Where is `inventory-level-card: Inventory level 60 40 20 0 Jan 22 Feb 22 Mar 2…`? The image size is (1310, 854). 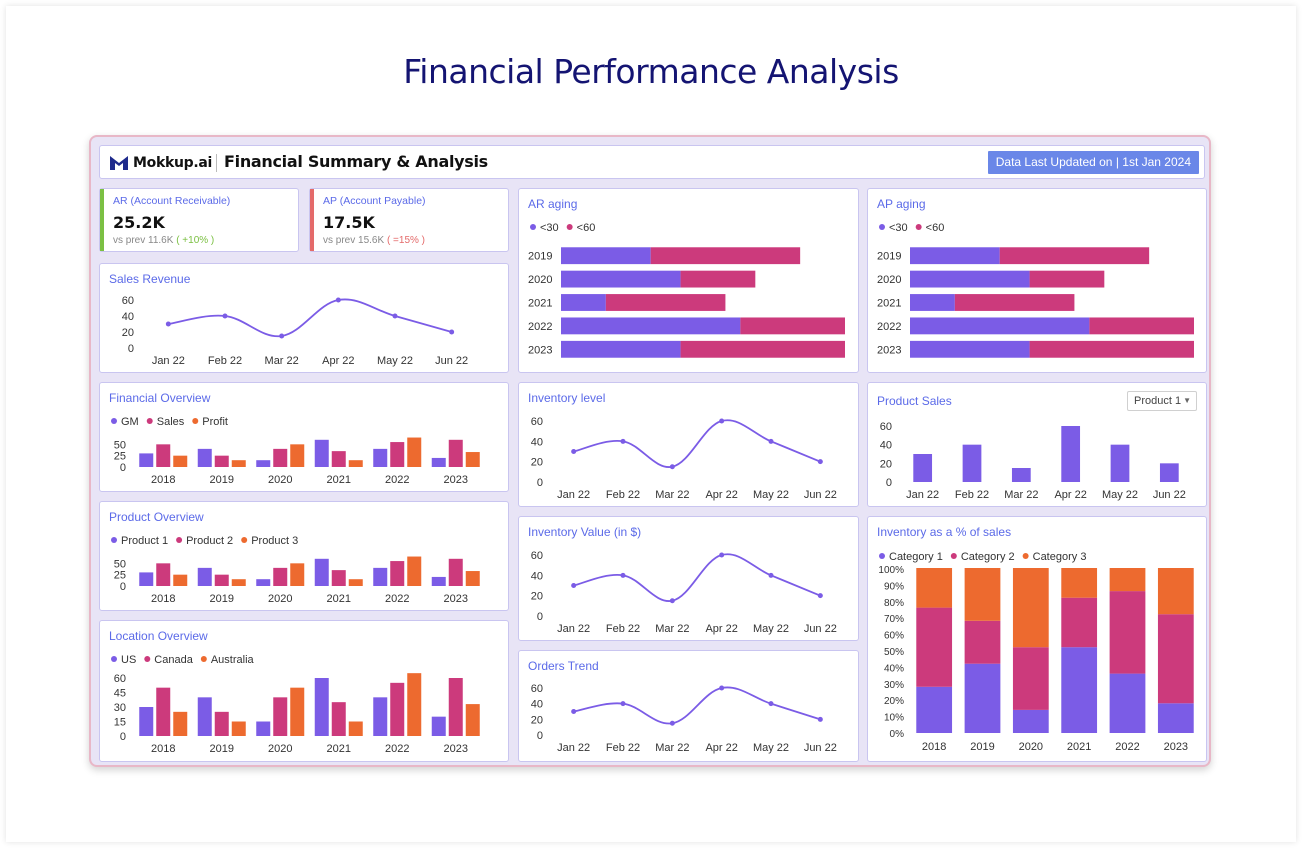 inventory-level-card: Inventory level 60 40 20 0 Jan 22 Feb 22 Mar 2… is located at coordinates (688, 444).